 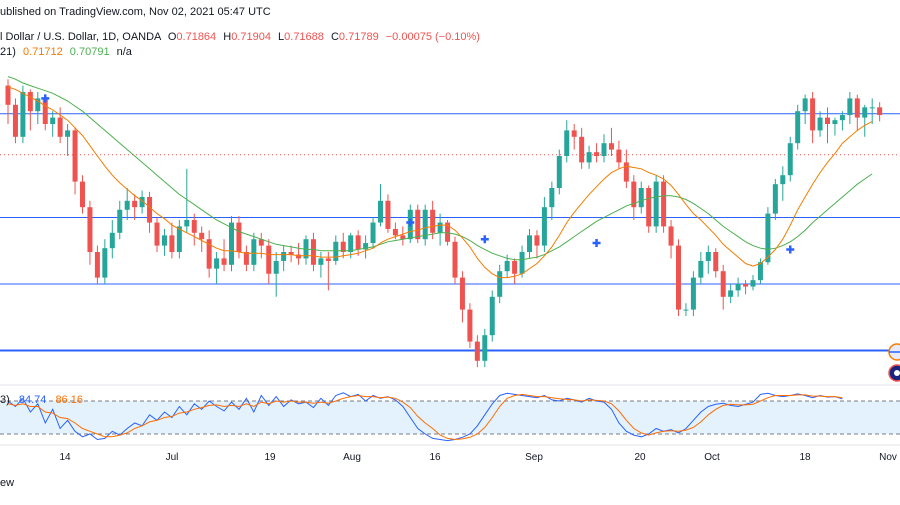 What do you see at coordinates (281, 37) in the screenshot?
I see `l-label: L` at bounding box center [281, 37].